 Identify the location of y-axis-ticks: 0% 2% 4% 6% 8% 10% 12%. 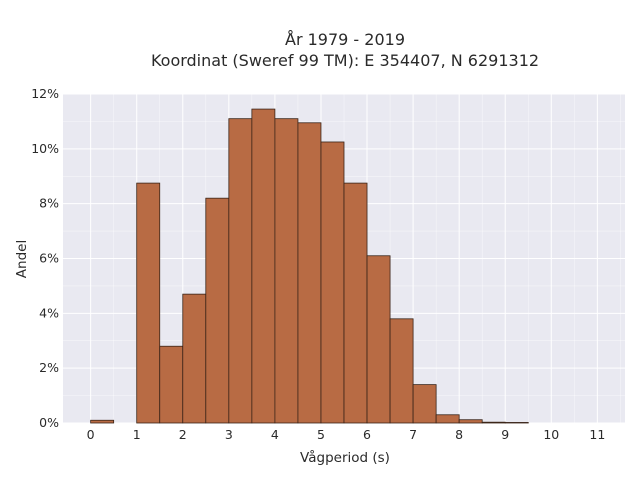
(45, 258).